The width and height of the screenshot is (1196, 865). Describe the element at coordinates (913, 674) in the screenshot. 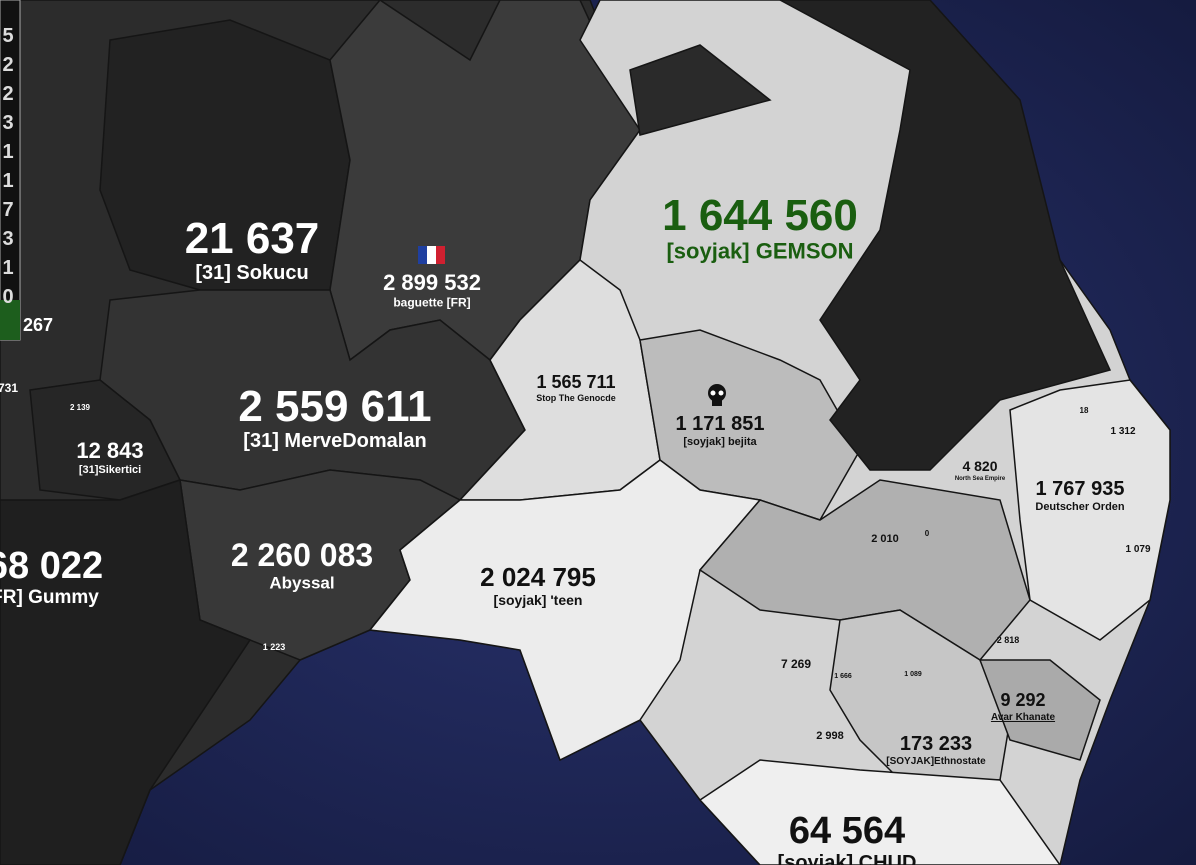

I see `territory-count: 1 089` at that location.